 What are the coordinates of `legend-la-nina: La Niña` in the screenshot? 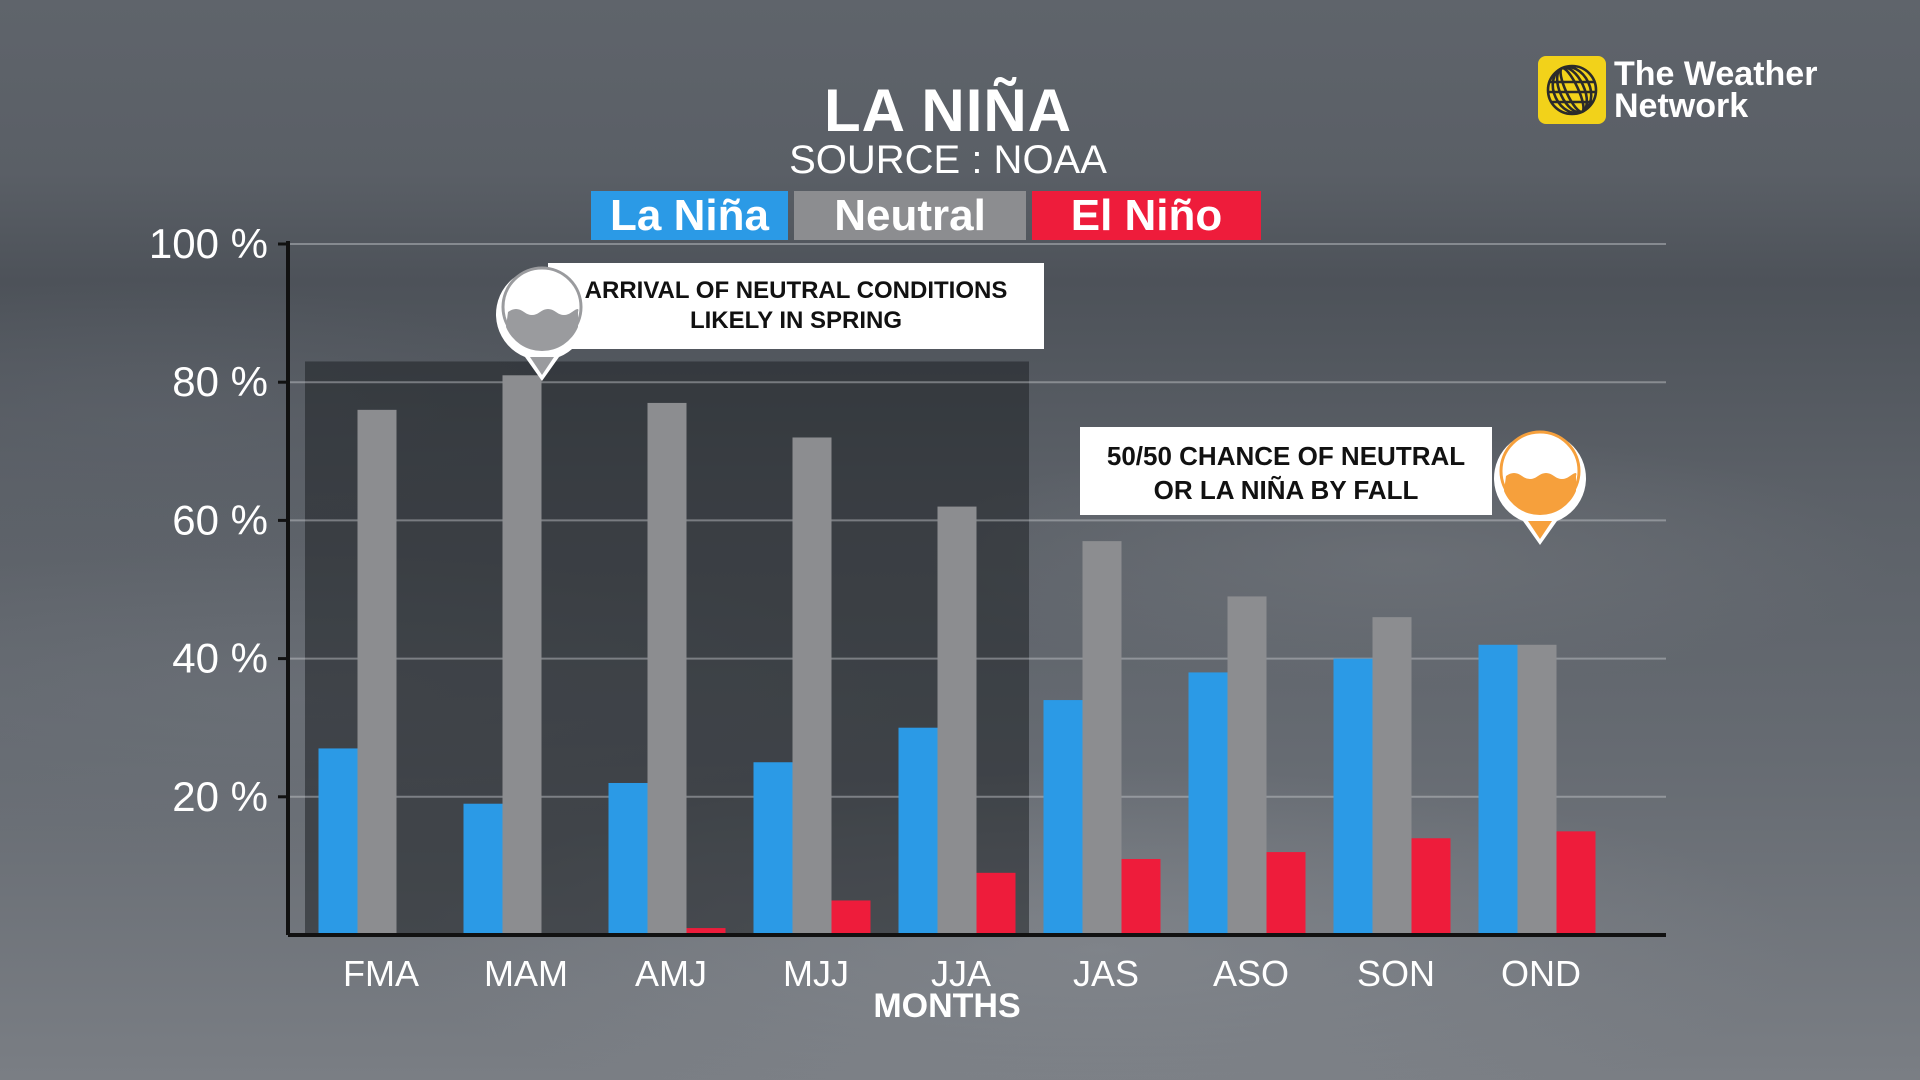 It's located at (689, 215).